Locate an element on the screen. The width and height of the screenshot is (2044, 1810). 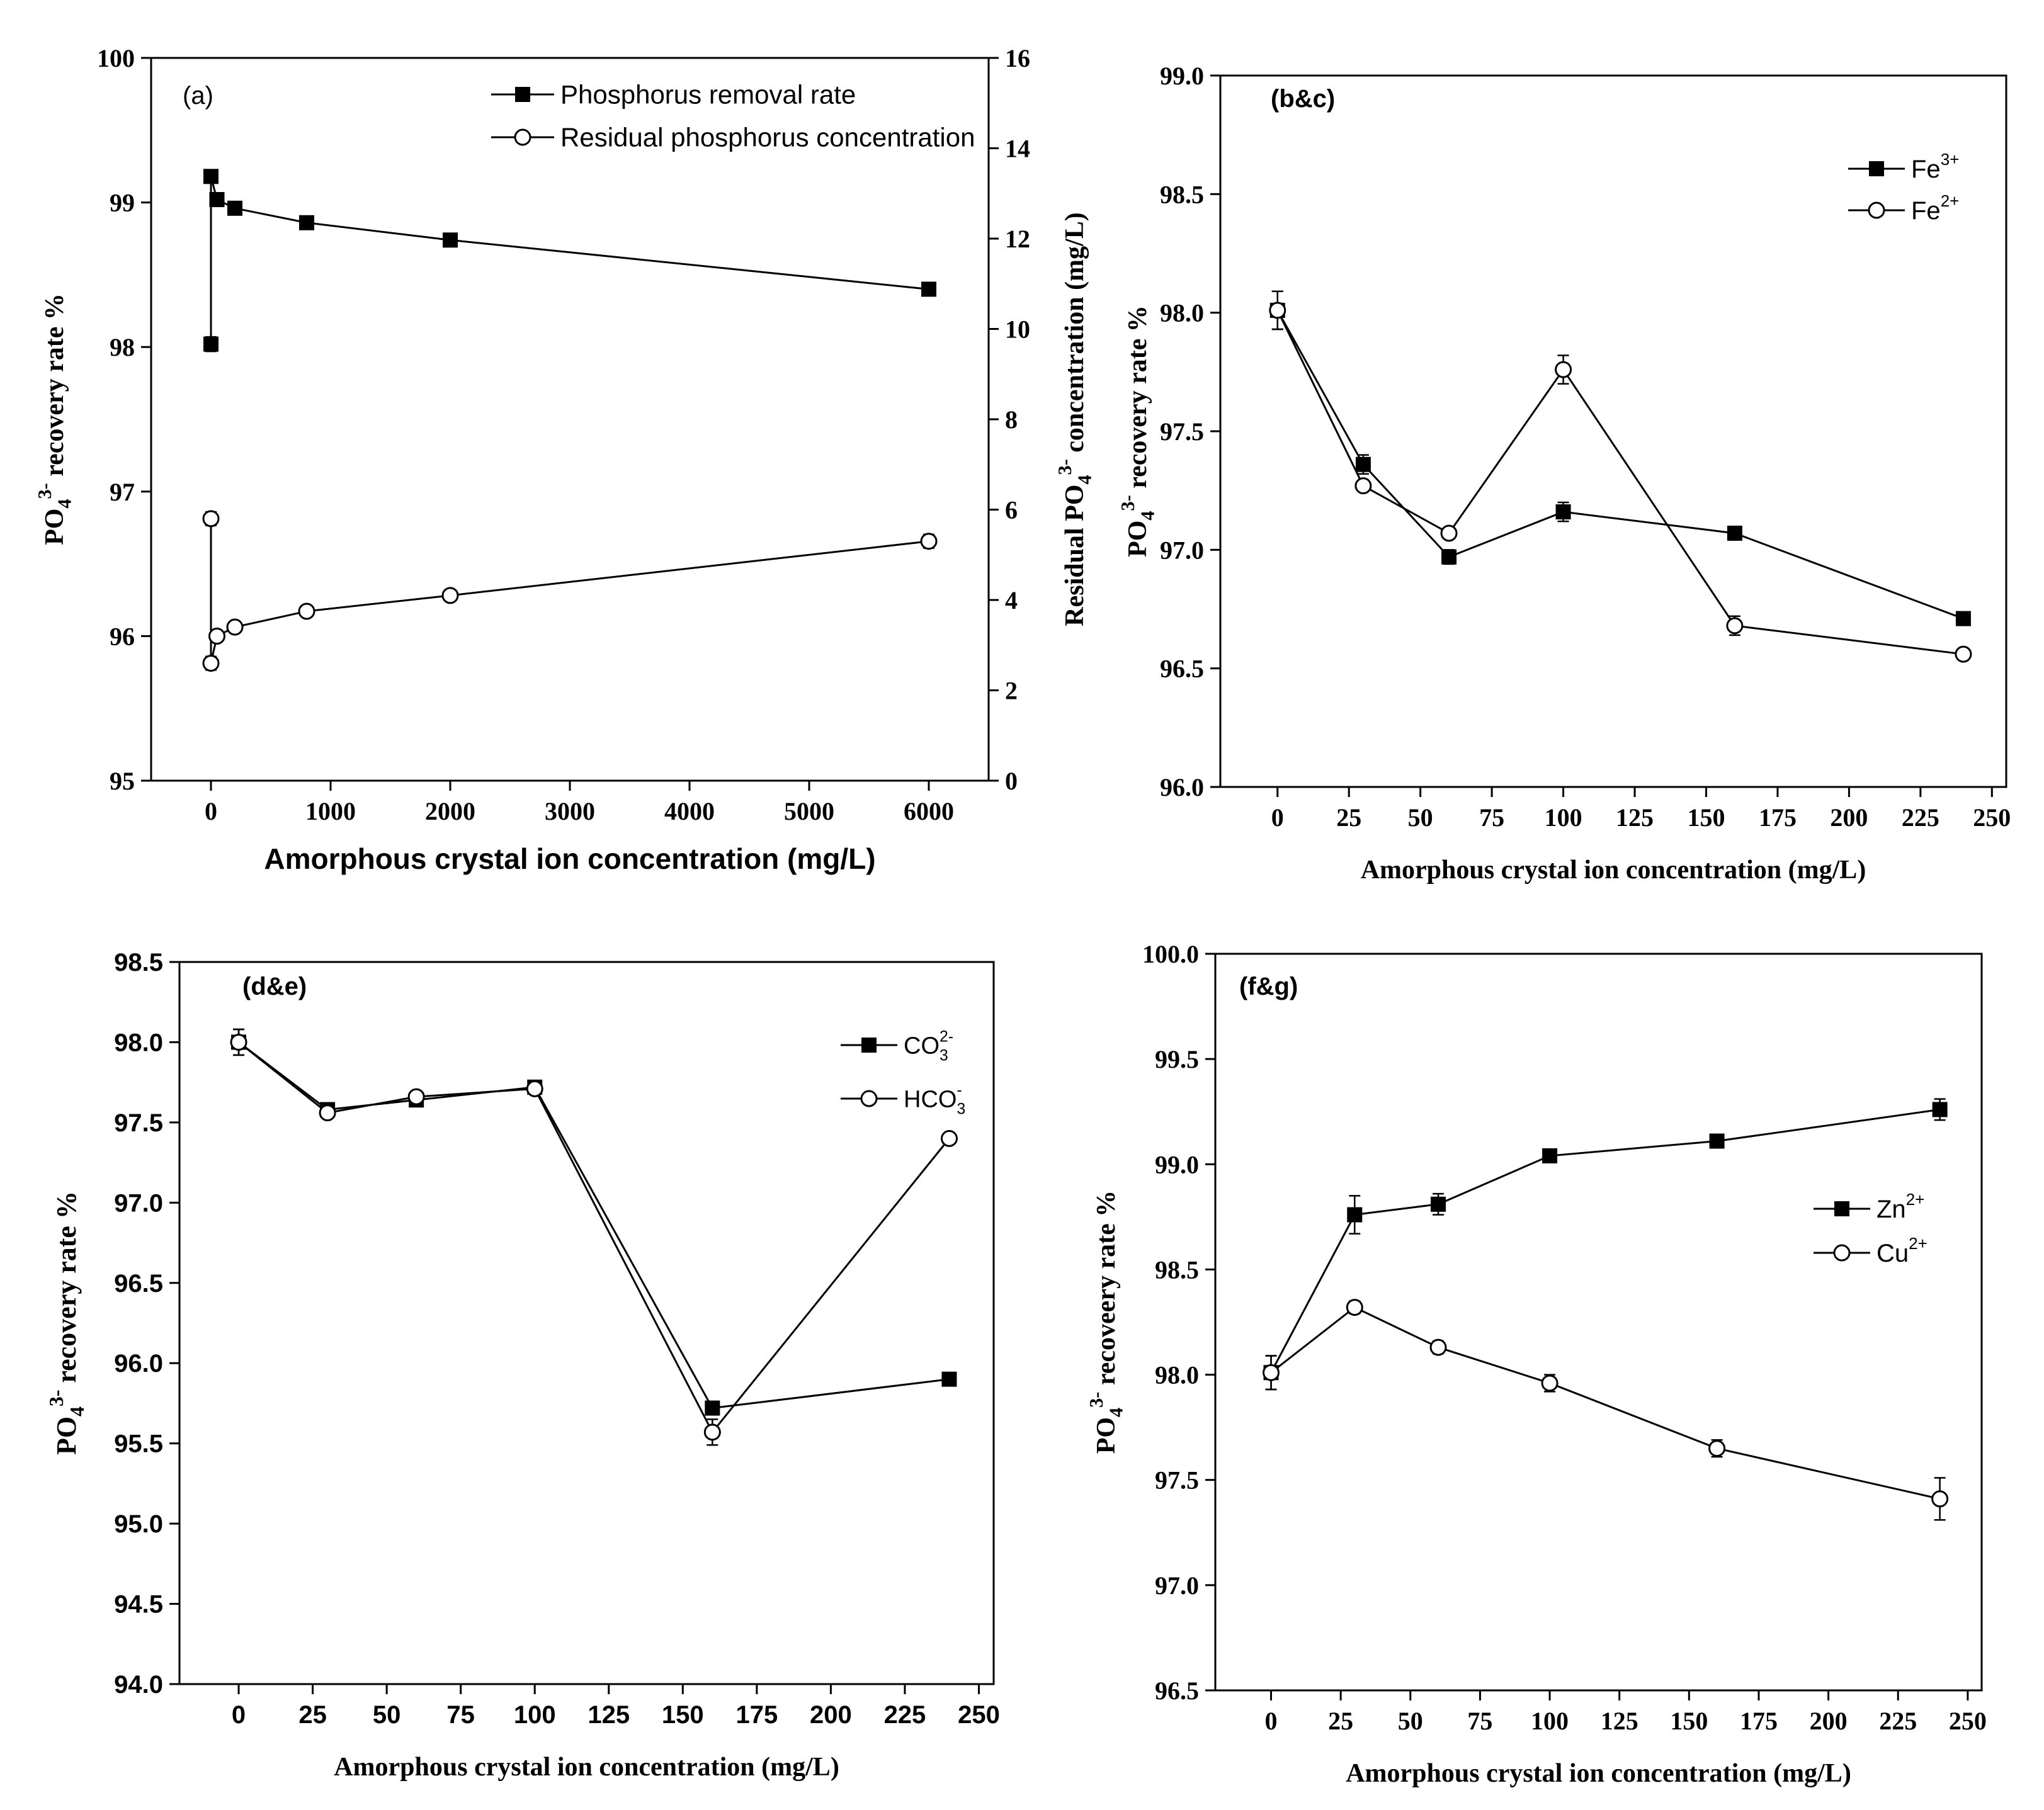
legend-label: Fe2+ is located at coordinates (1935, 208).